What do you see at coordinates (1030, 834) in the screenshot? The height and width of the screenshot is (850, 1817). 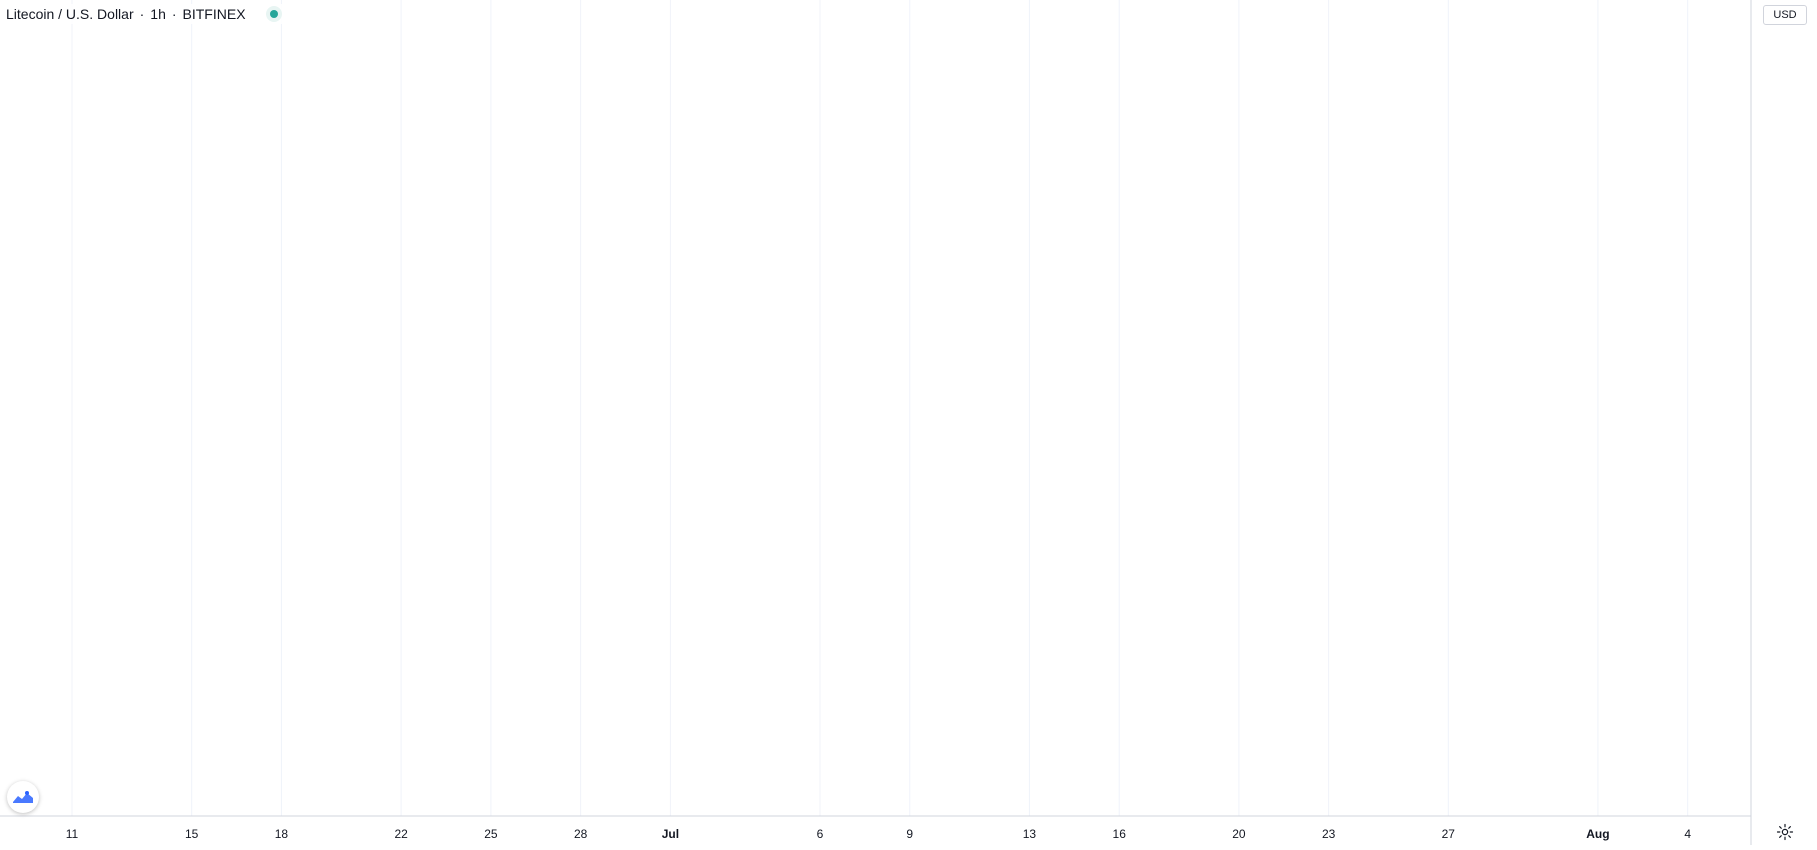 I see `x-tick-label: 13` at bounding box center [1030, 834].